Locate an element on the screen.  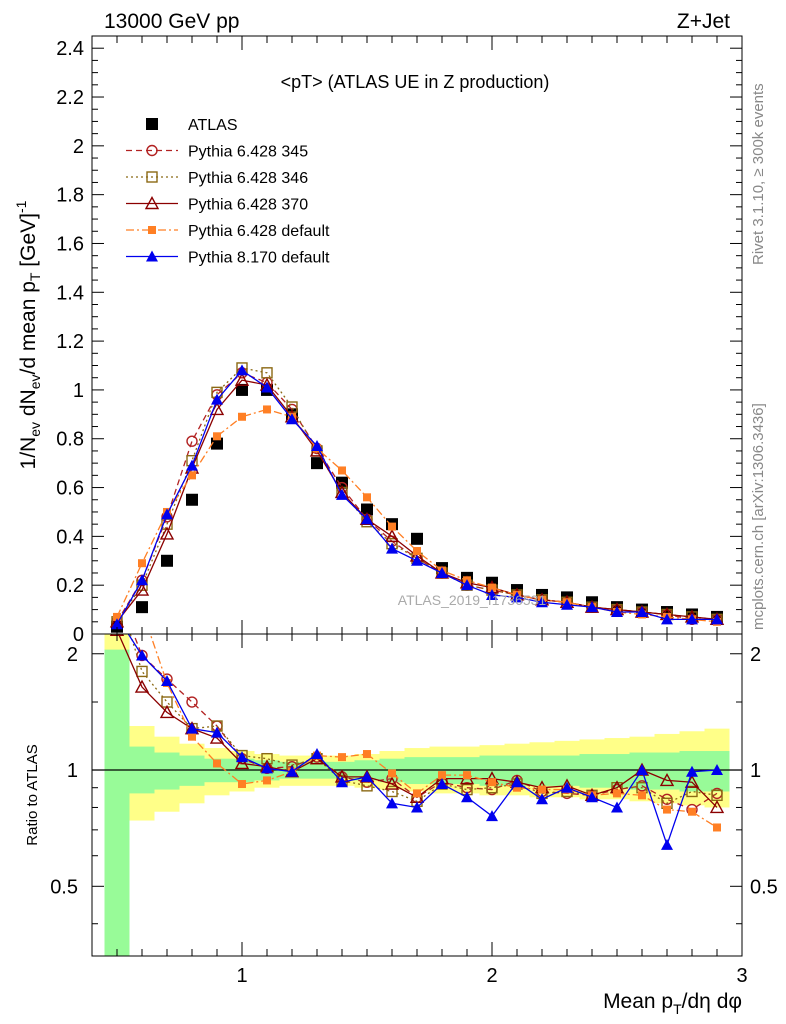
legend-label-atlas: ATLAS is located at coordinates (213, 125).